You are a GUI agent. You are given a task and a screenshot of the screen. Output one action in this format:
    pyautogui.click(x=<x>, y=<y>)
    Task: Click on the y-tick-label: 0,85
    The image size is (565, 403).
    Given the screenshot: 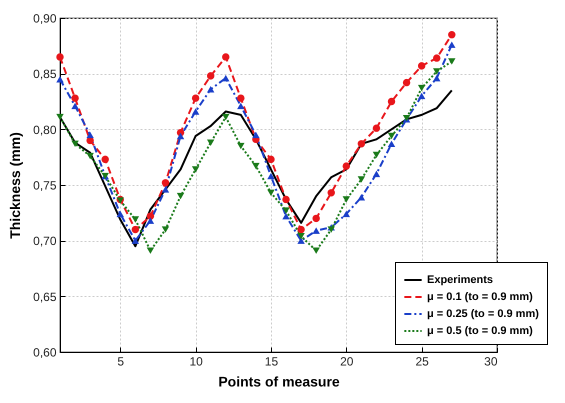 What is the action you would take?
    pyautogui.click(x=45, y=74)
    